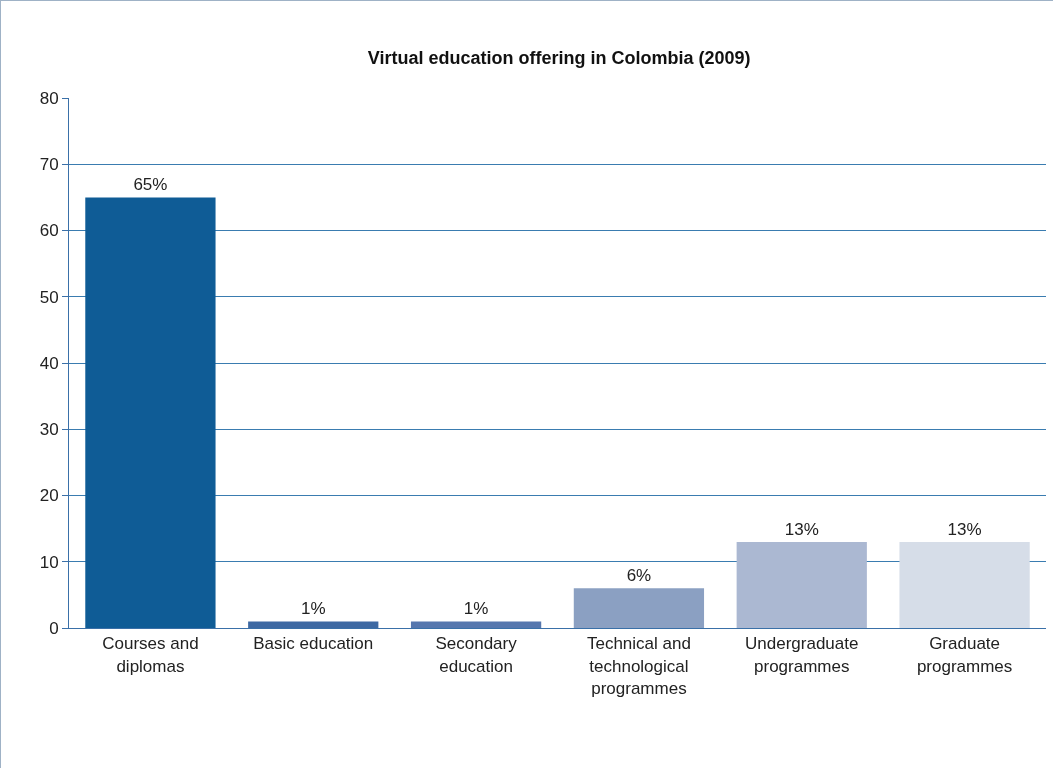  Describe the element at coordinates (54, 628) in the screenshot. I see `y-tick-label: 0` at that location.